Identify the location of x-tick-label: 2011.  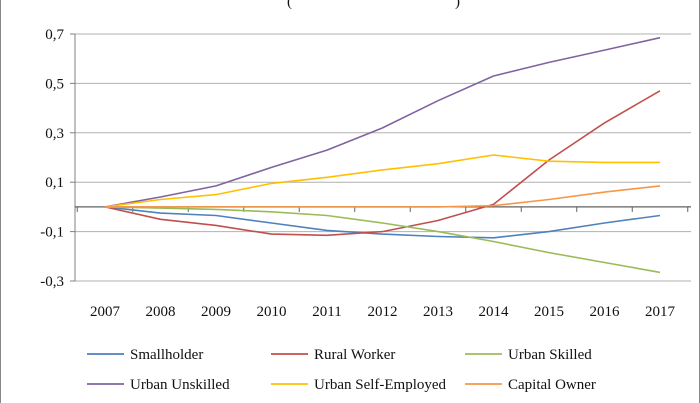
(326, 312).